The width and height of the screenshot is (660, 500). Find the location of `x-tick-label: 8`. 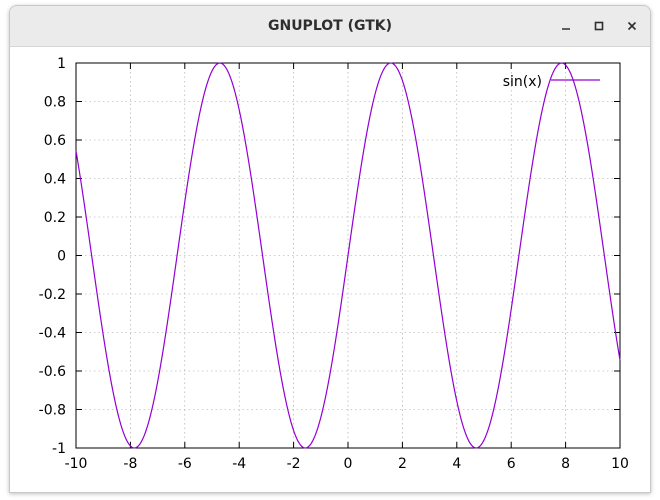

x-tick-label: 8 is located at coordinates (565, 464).